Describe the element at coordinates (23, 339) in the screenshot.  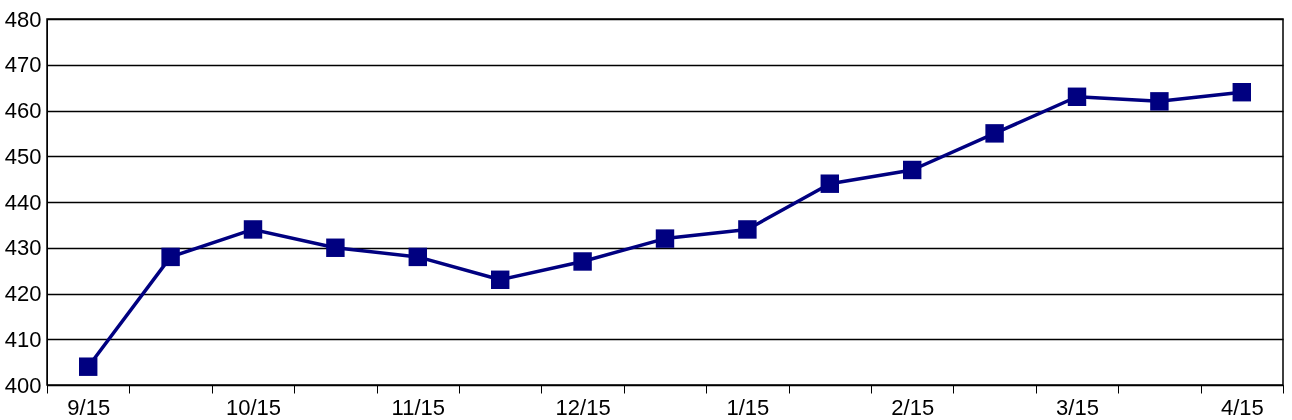
I see `y-tick-label: 410` at that location.